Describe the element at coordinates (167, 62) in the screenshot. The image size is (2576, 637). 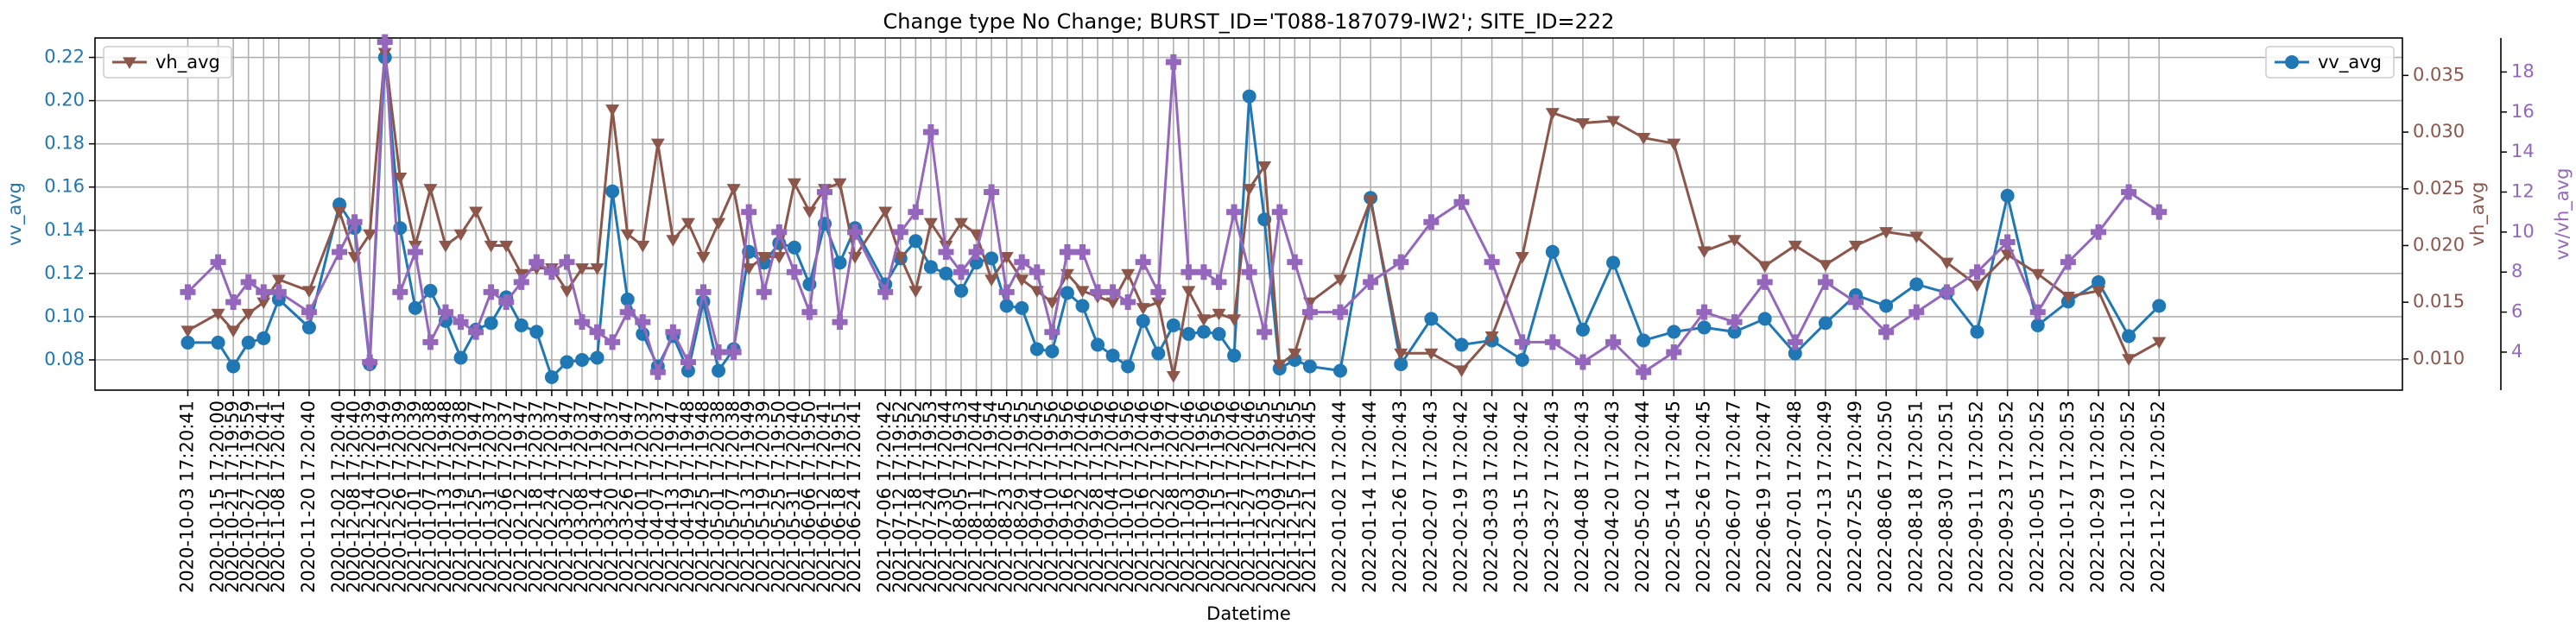
I see `legend-box` at that location.